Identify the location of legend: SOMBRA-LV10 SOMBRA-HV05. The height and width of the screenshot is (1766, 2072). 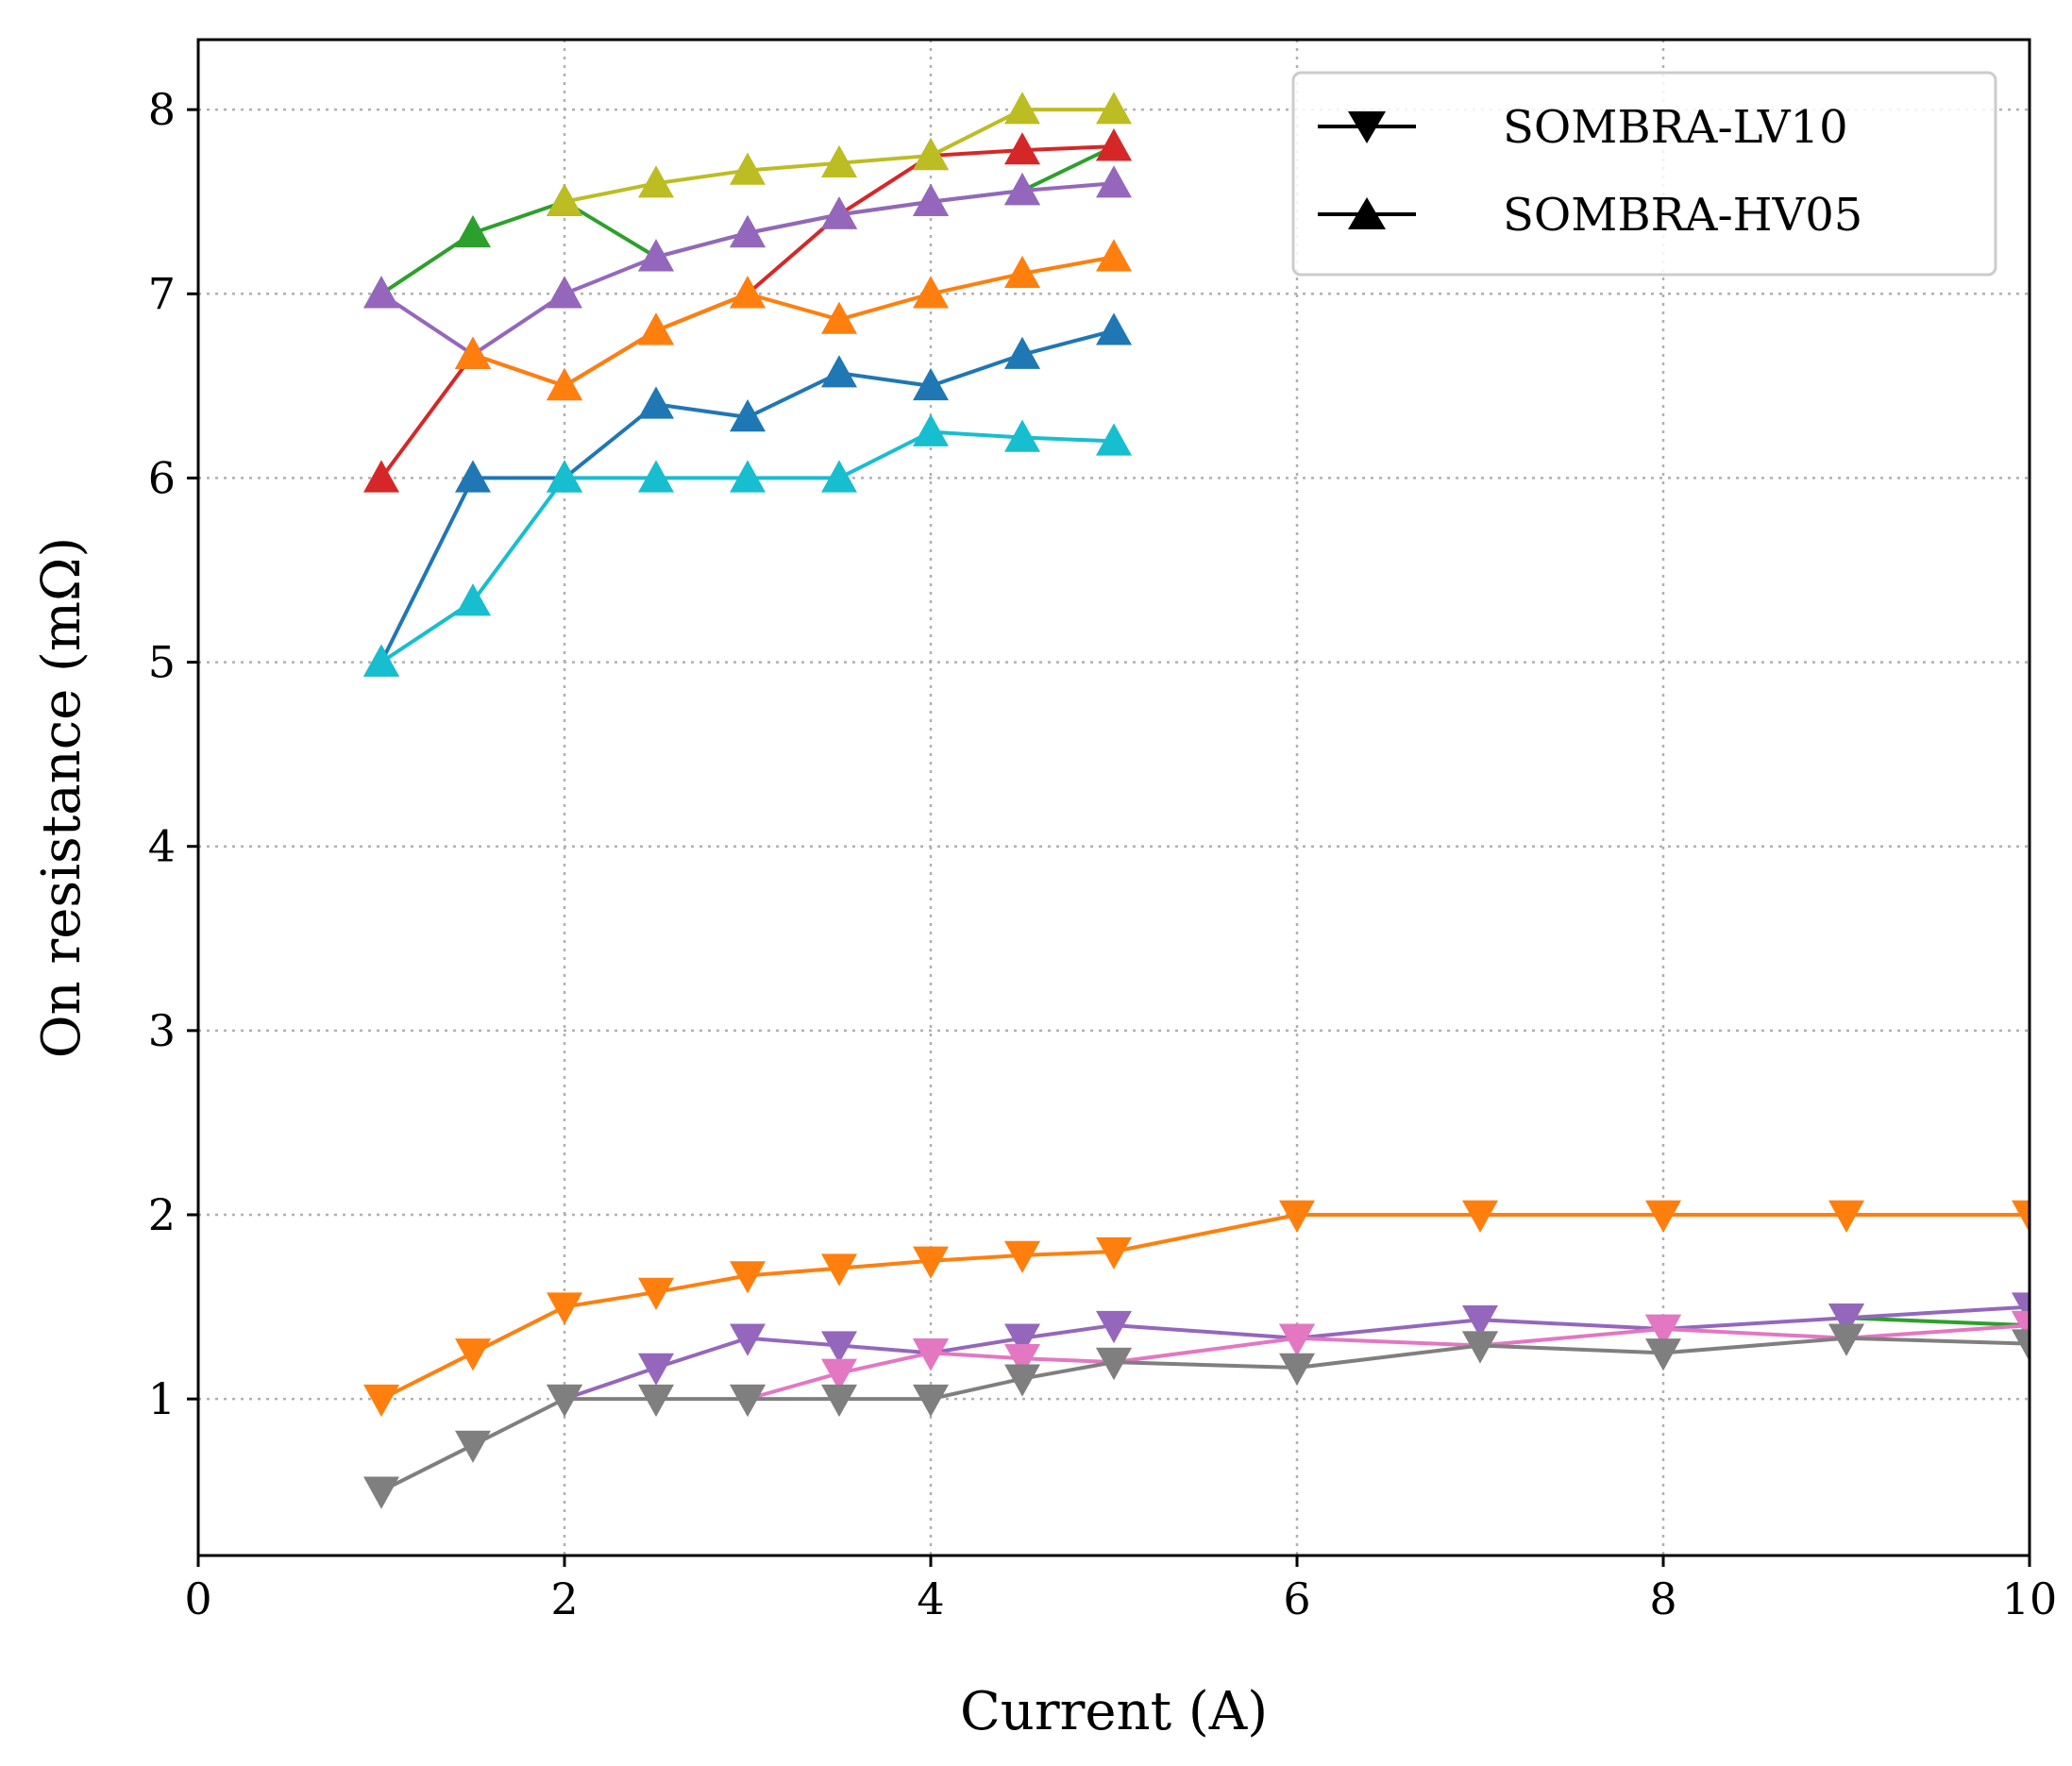
(1644, 174).